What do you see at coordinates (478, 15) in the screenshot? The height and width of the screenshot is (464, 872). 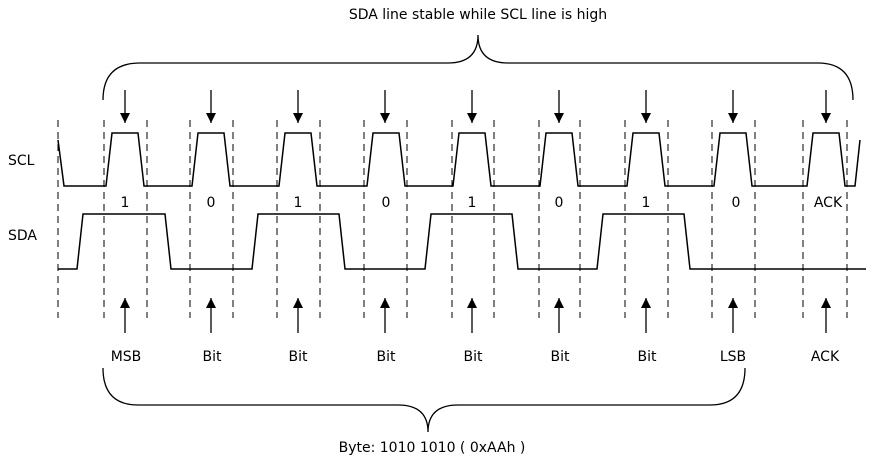 I see `top-title: SDA line stable while SCL line is high` at bounding box center [478, 15].